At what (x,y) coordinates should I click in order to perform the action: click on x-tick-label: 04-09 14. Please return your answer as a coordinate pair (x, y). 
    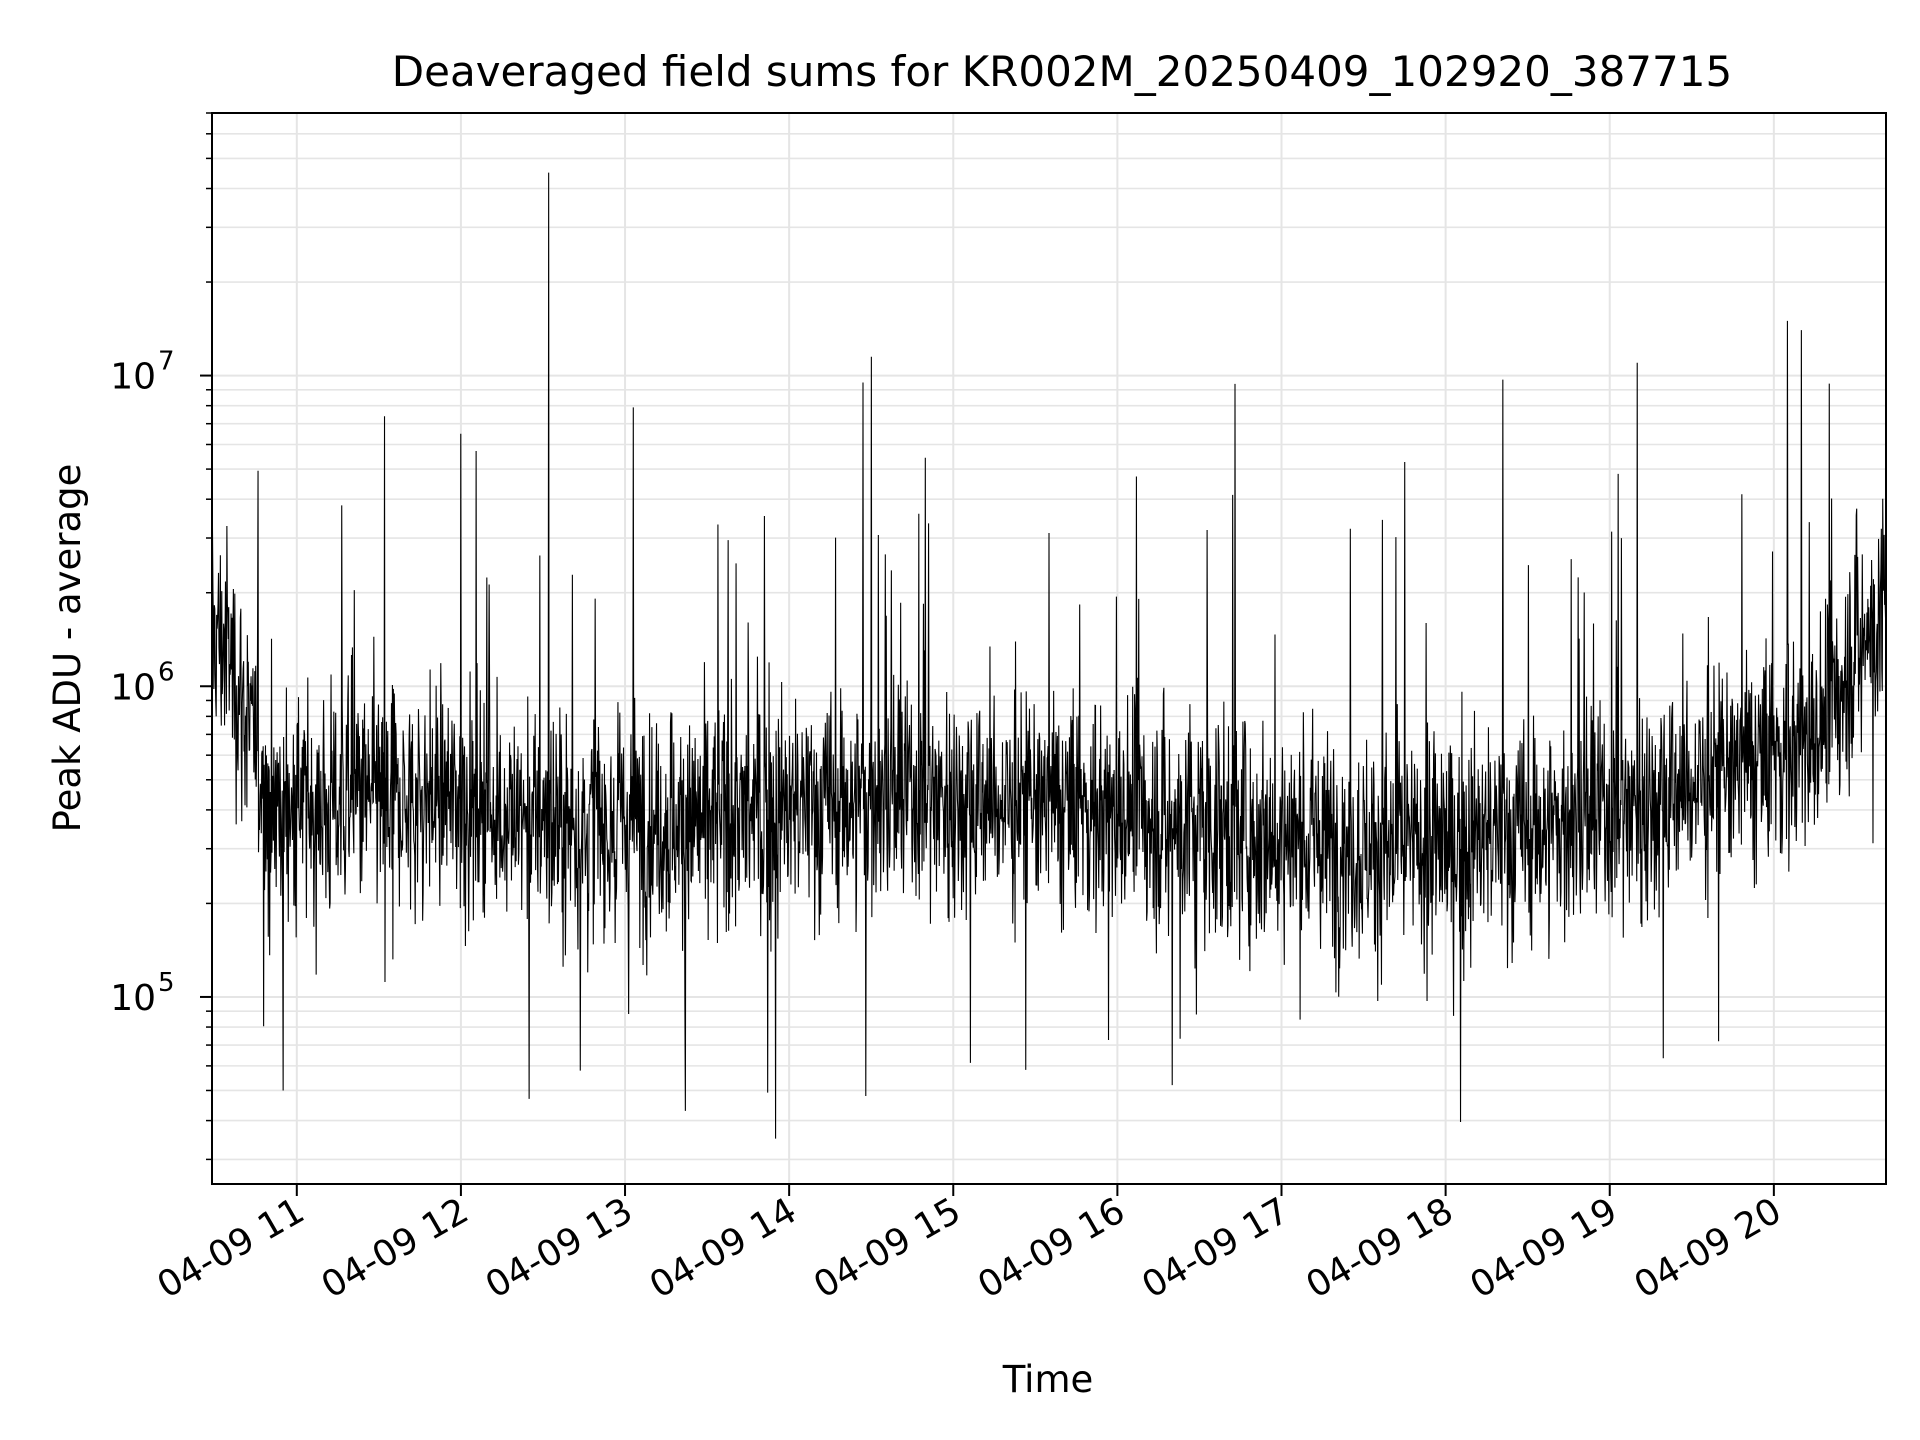
    Looking at the image, I should click on (723, 1248).